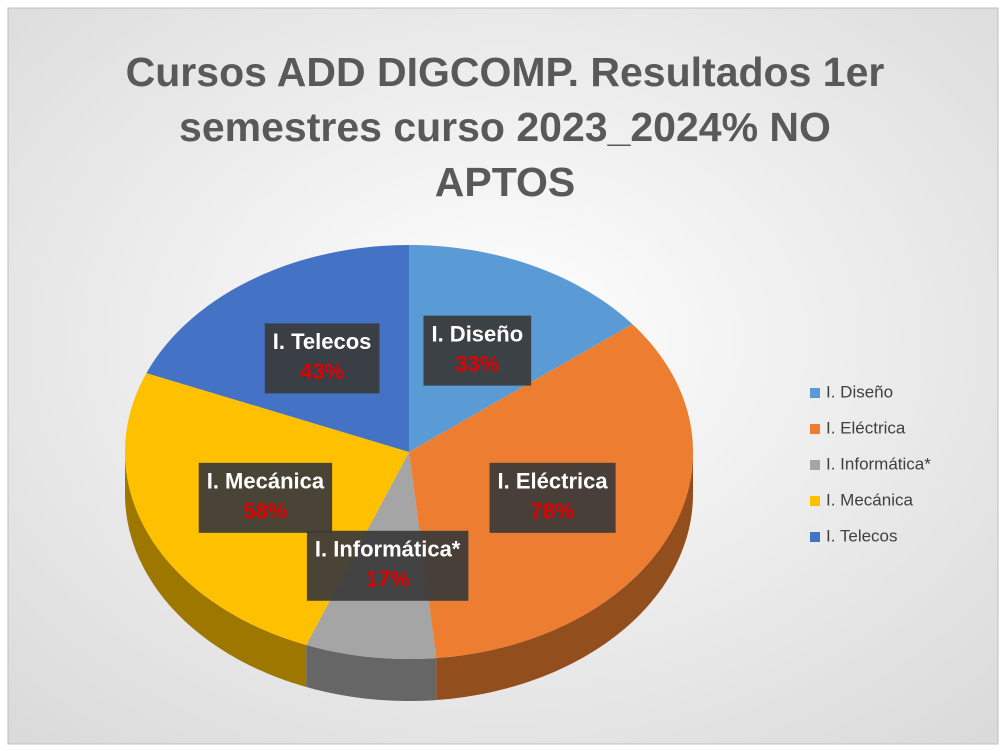 The image size is (1005, 751). I want to click on data-label: I. Eléctrica 78%, so click(552, 497).